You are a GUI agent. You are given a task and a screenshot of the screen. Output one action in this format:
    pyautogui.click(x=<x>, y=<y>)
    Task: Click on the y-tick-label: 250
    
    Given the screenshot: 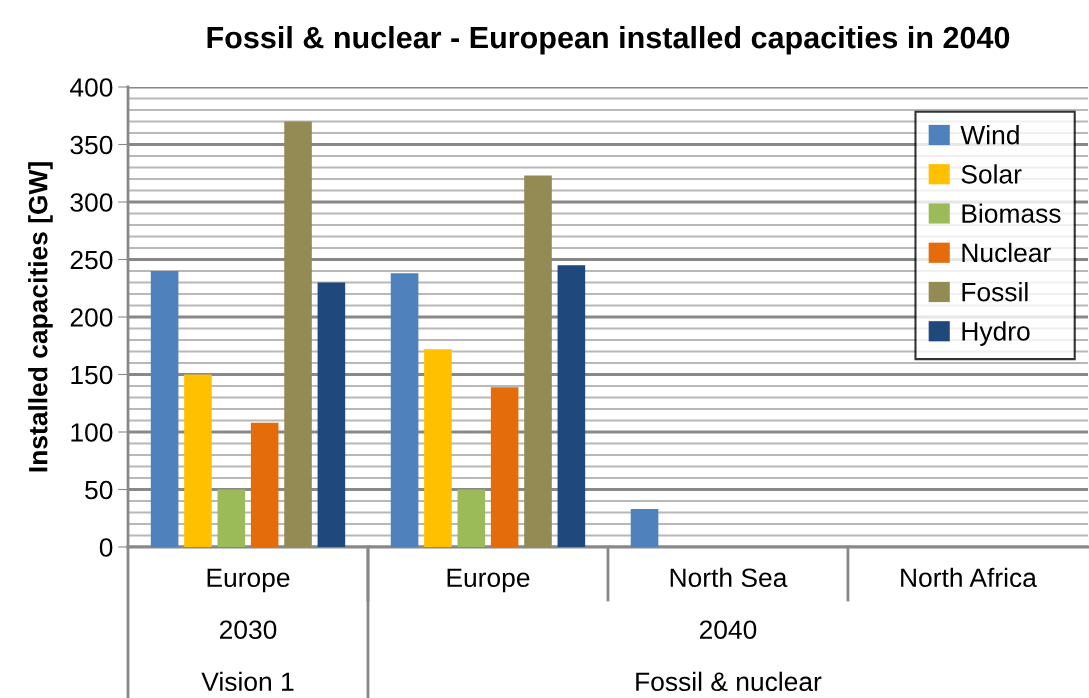 What is the action you would take?
    pyautogui.click(x=91, y=260)
    